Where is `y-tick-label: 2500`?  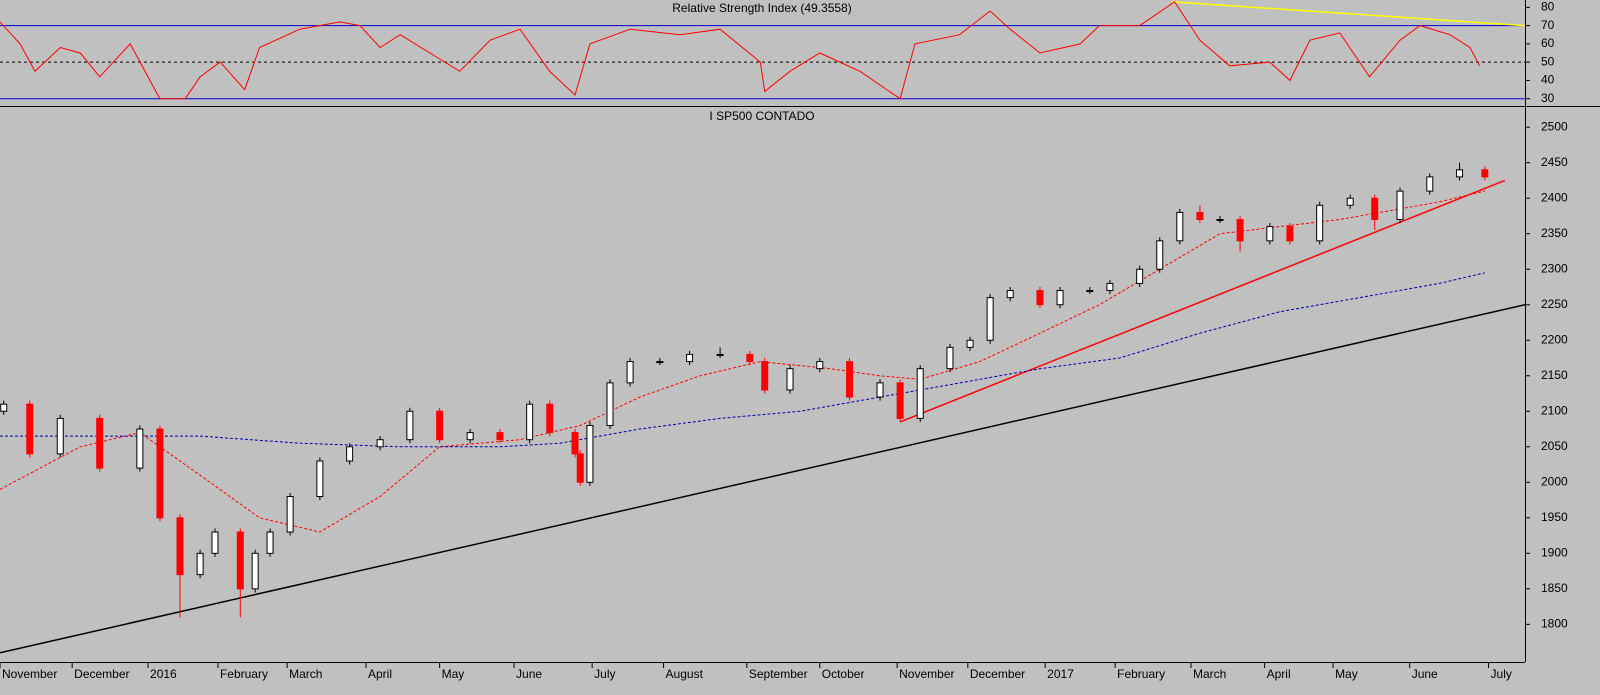 y-tick-label: 2500 is located at coordinates (1554, 126).